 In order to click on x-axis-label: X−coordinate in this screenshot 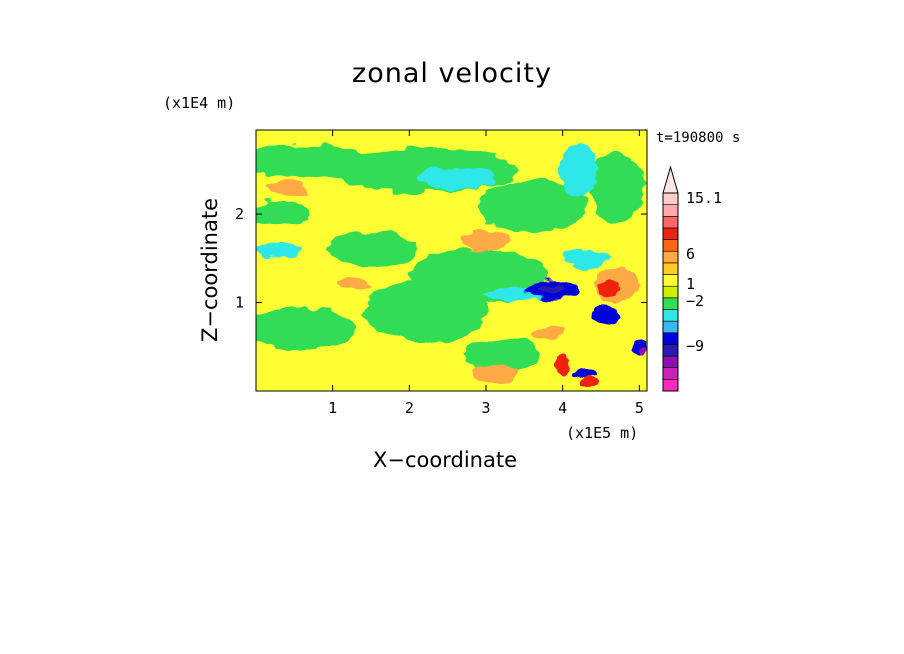, I will do `click(445, 460)`.